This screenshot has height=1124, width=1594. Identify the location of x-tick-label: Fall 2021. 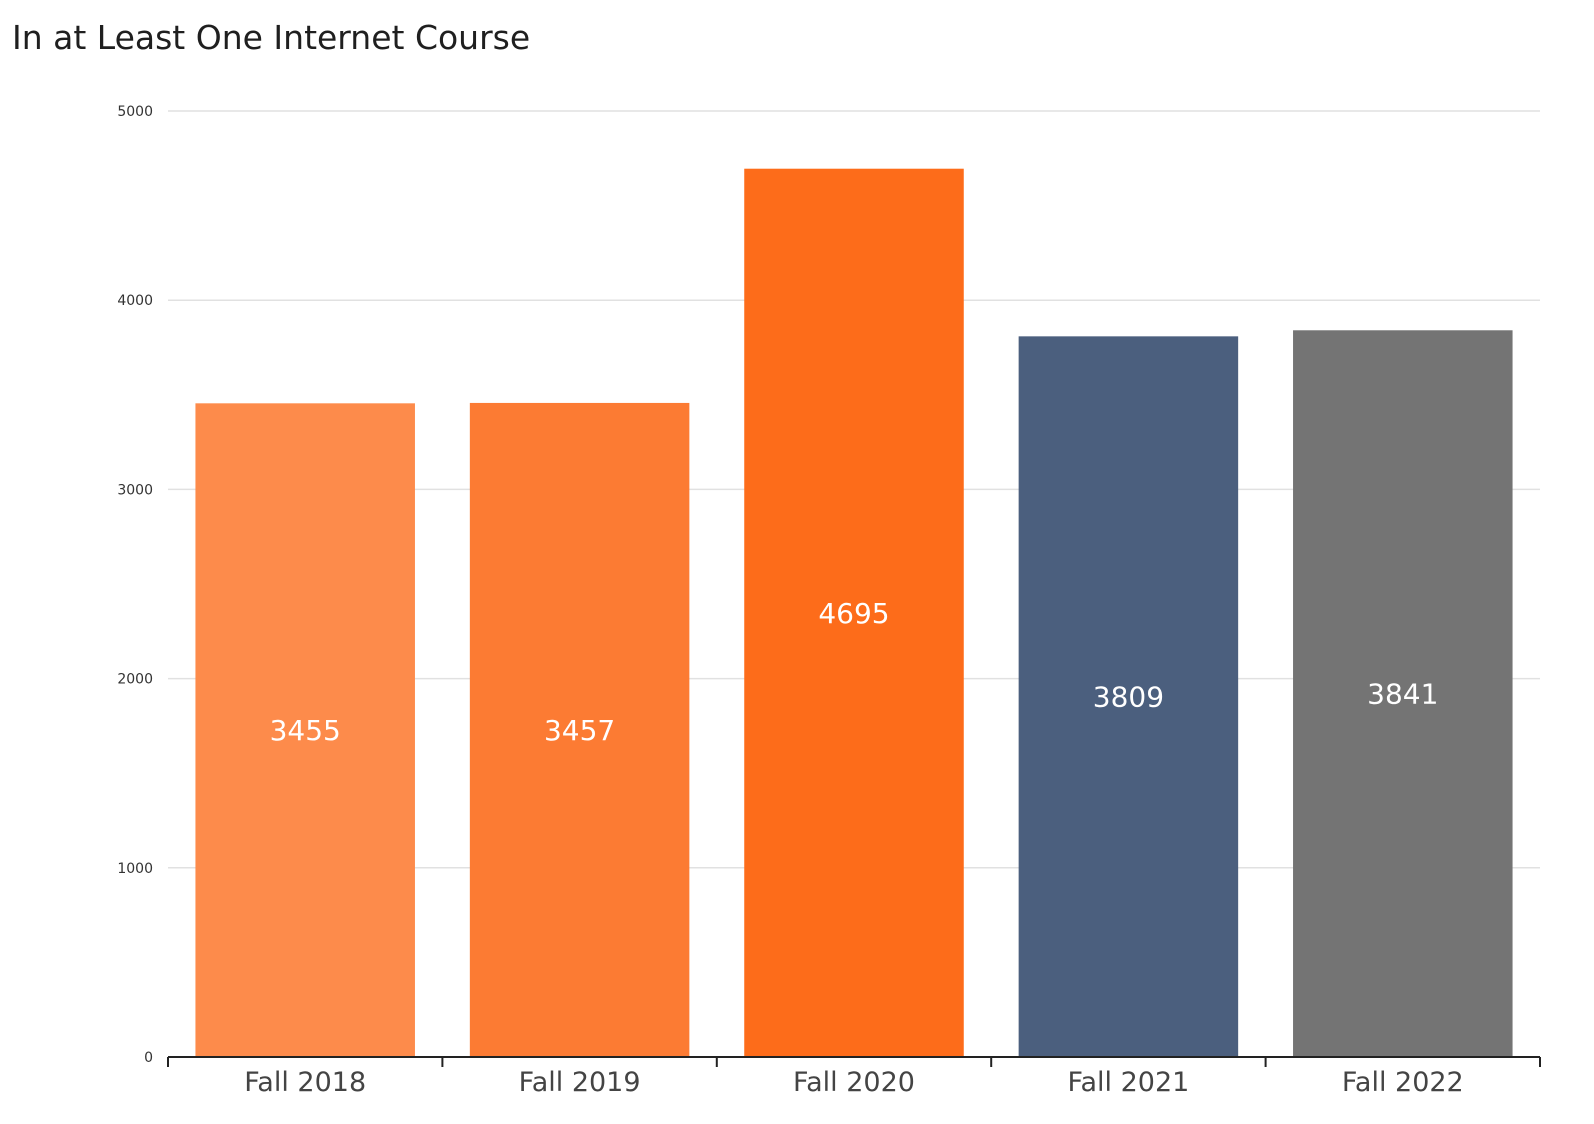
(1128, 1082).